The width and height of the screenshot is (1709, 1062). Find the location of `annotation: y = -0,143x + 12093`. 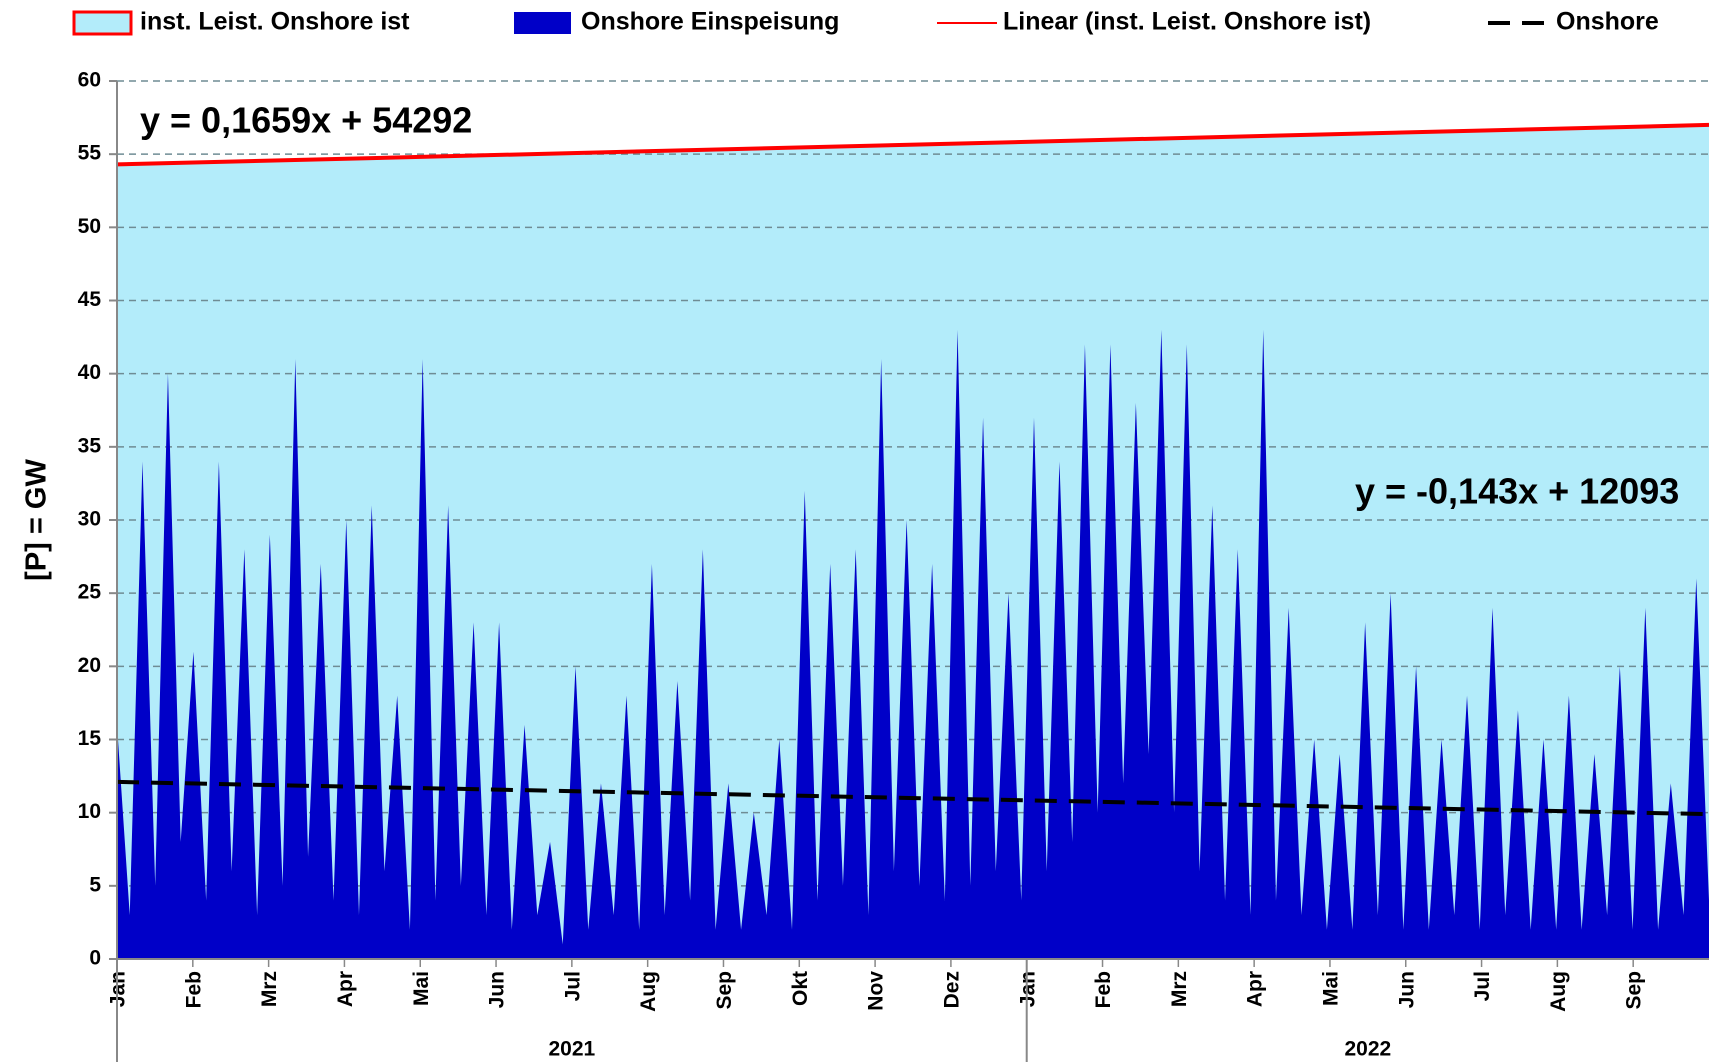

annotation: y = -0,143x + 12093 is located at coordinates (1517, 491).